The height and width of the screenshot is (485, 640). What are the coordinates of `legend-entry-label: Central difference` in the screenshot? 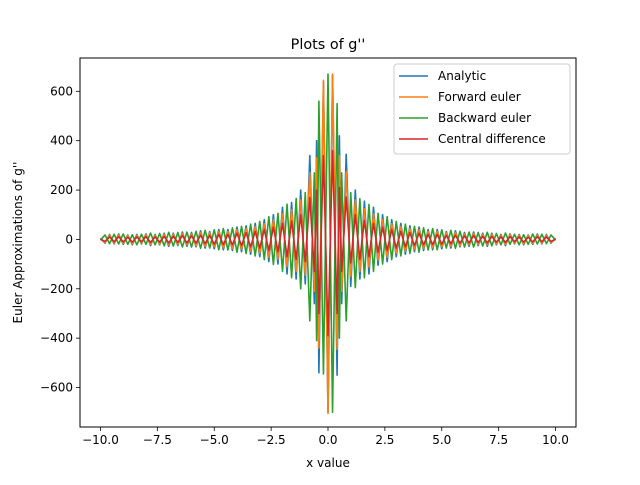 It's located at (492, 139).